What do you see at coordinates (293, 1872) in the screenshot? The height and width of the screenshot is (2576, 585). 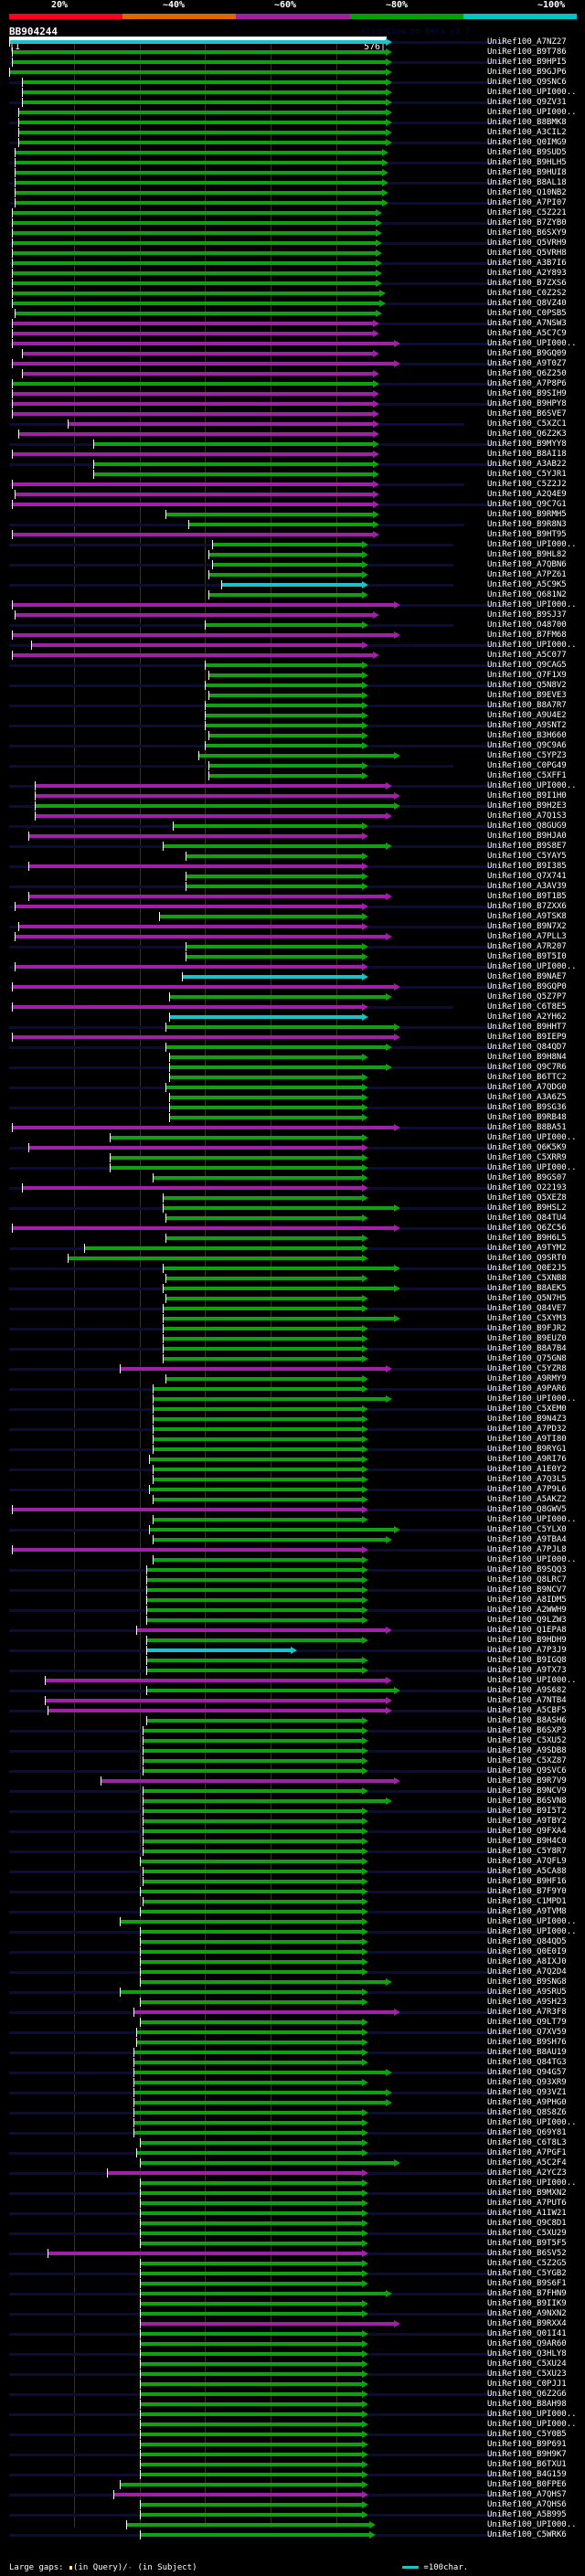 I see `alignment-row: UniRef100_A5CA88` at bounding box center [293, 1872].